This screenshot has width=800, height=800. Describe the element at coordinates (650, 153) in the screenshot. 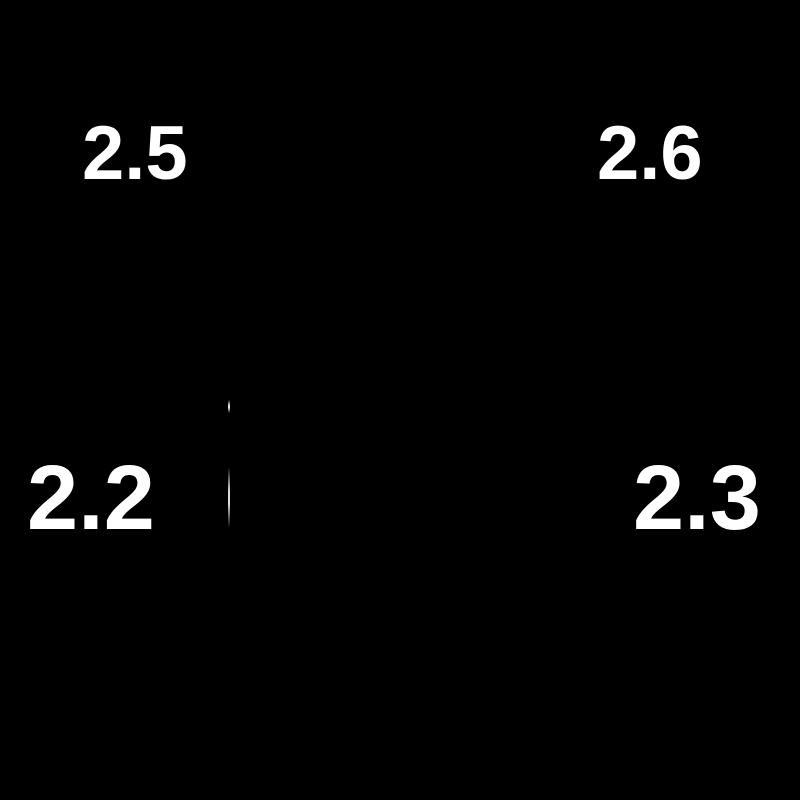

I see `label-top-right: 2.6` at that location.